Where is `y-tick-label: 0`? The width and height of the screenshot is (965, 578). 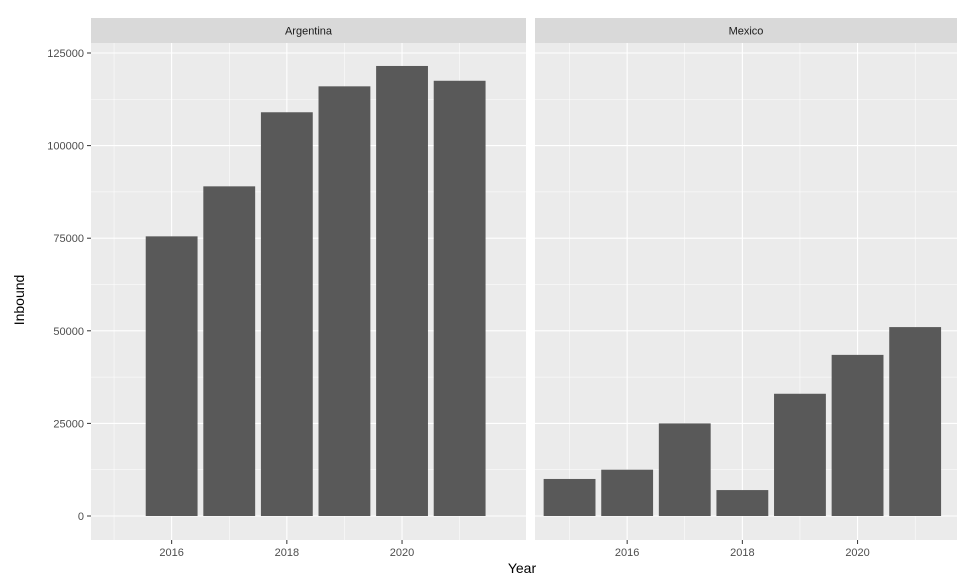
y-tick-label: 0 is located at coordinates (81, 517).